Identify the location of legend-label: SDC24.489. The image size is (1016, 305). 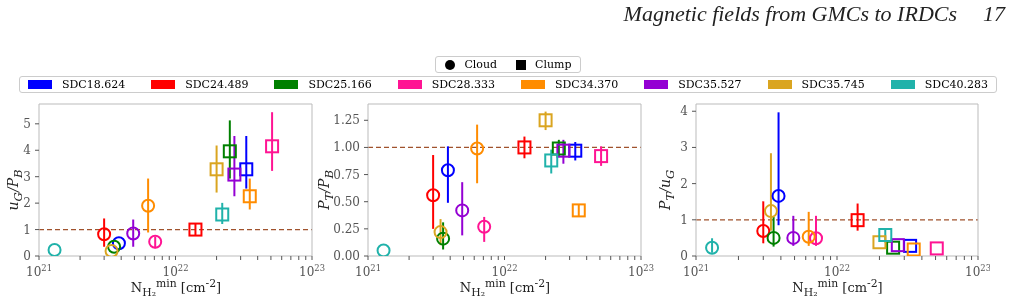
(217, 84).